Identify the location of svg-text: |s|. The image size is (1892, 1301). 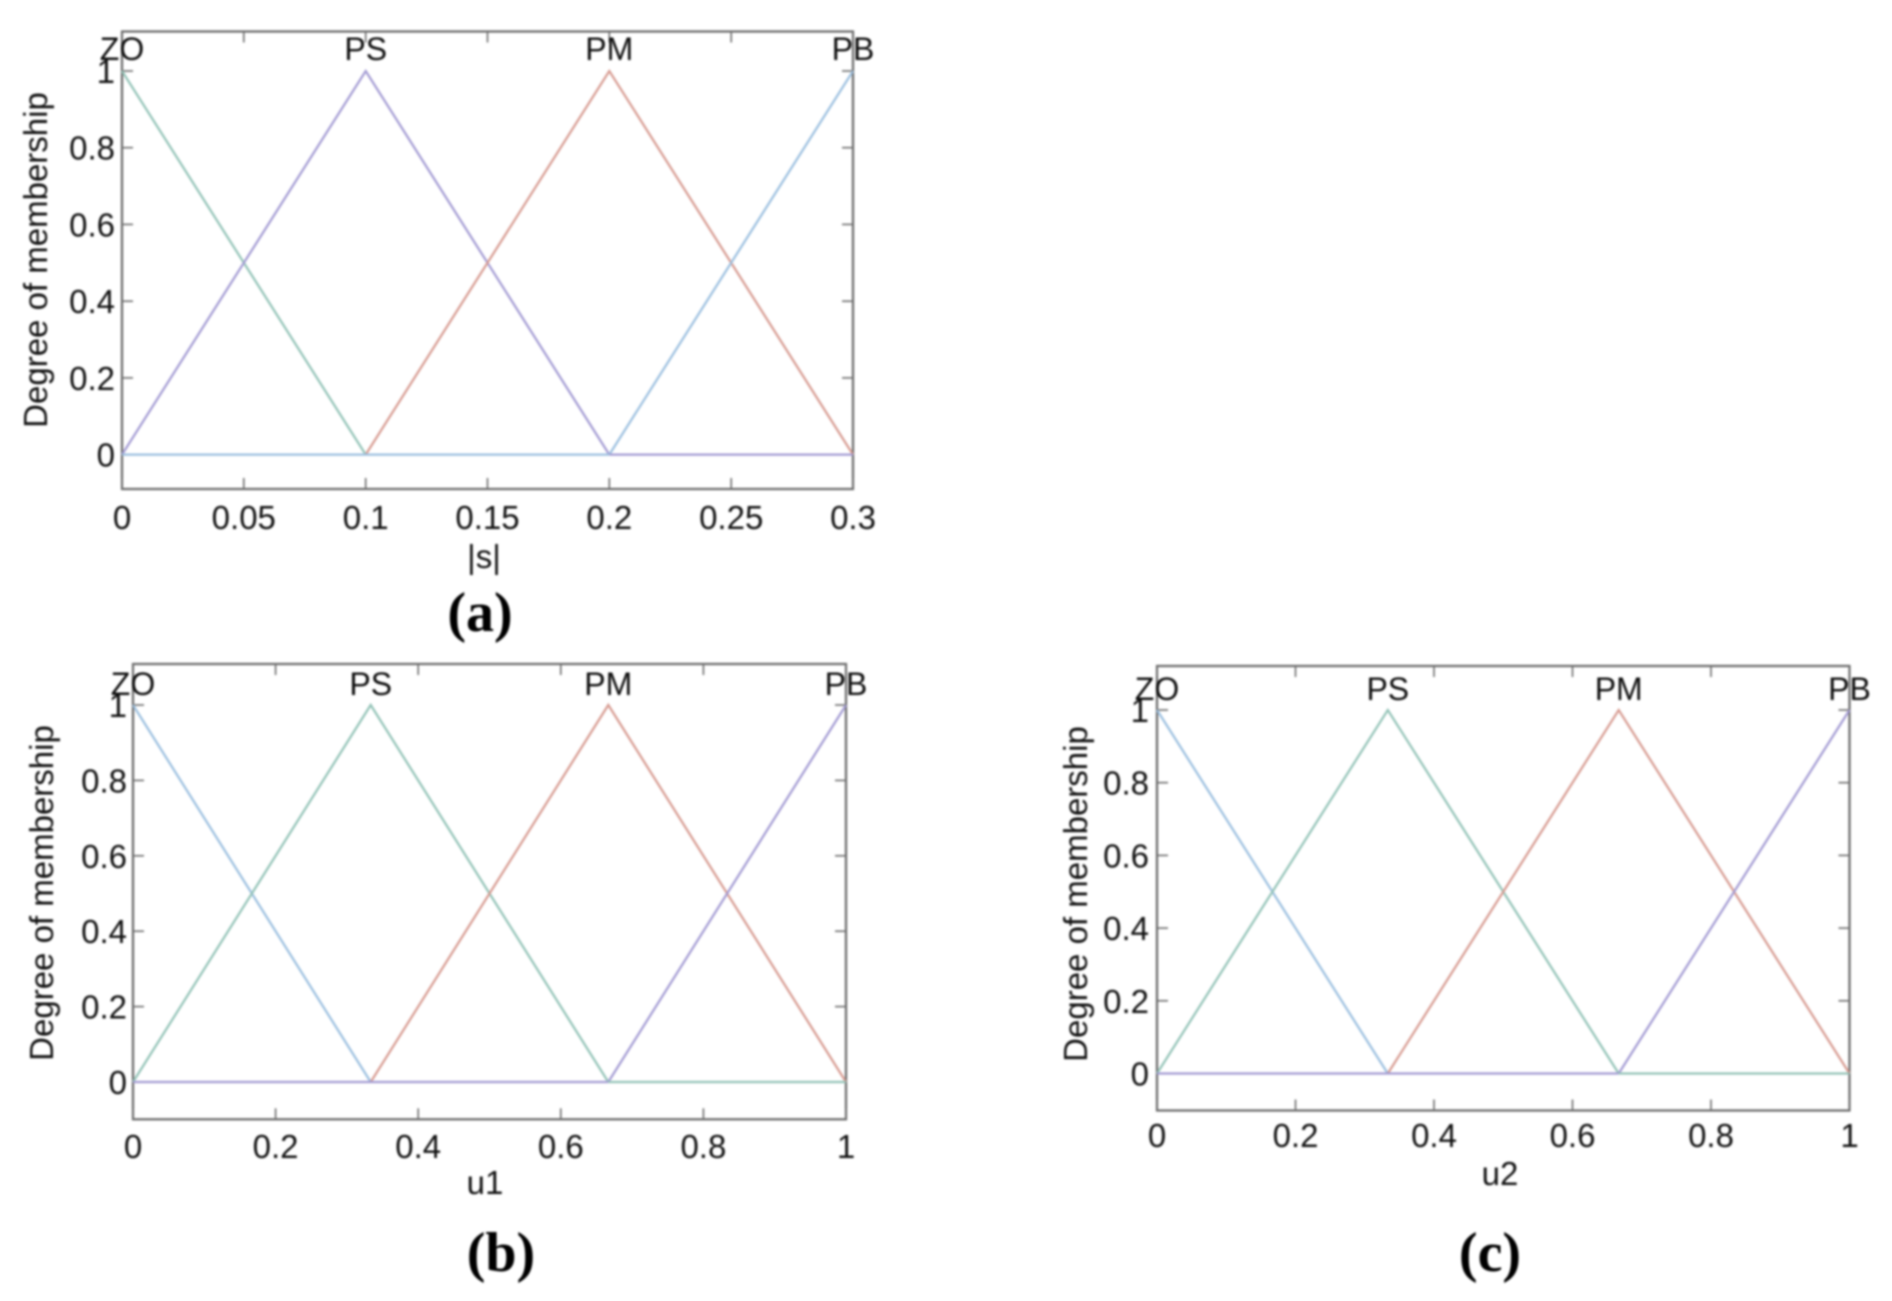
(484, 556).